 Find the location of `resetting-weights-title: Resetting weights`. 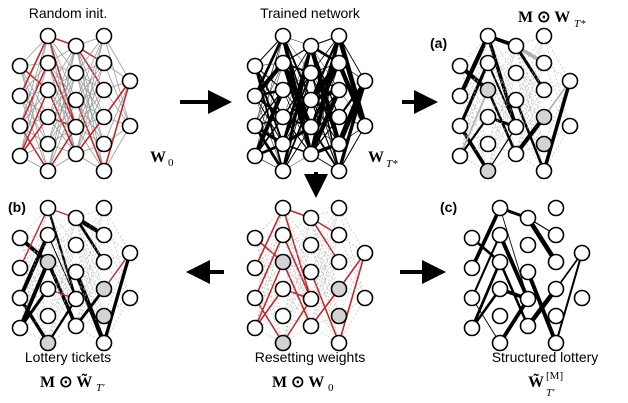

resetting-weights-title: Resetting weights is located at coordinates (310, 357).